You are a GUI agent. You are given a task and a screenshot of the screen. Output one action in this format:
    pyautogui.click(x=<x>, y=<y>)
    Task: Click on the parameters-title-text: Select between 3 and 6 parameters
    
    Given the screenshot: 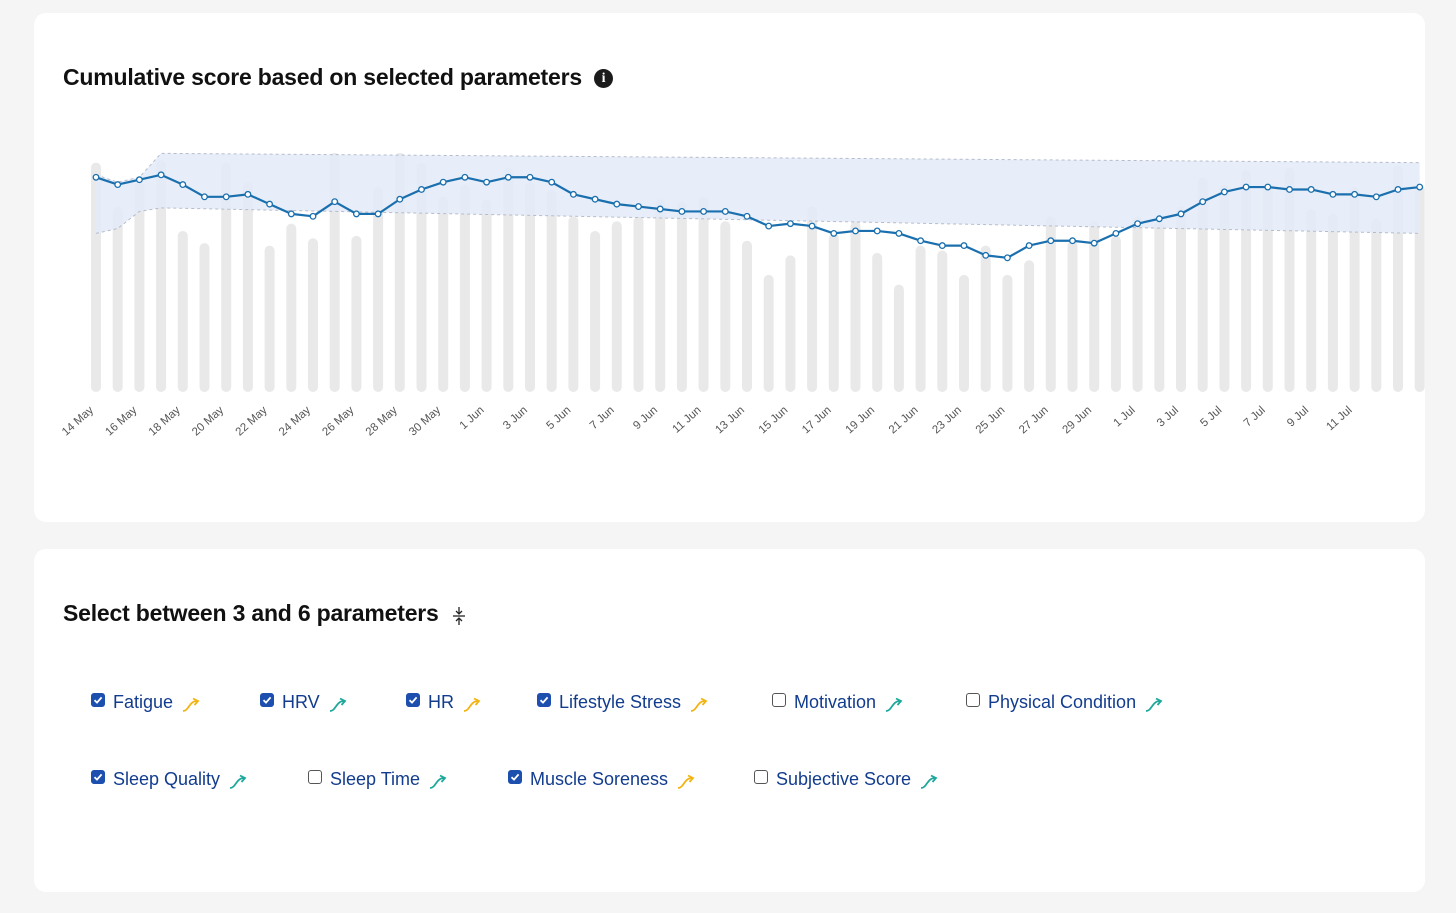 What is the action you would take?
    pyautogui.click(x=251, y=613)
    